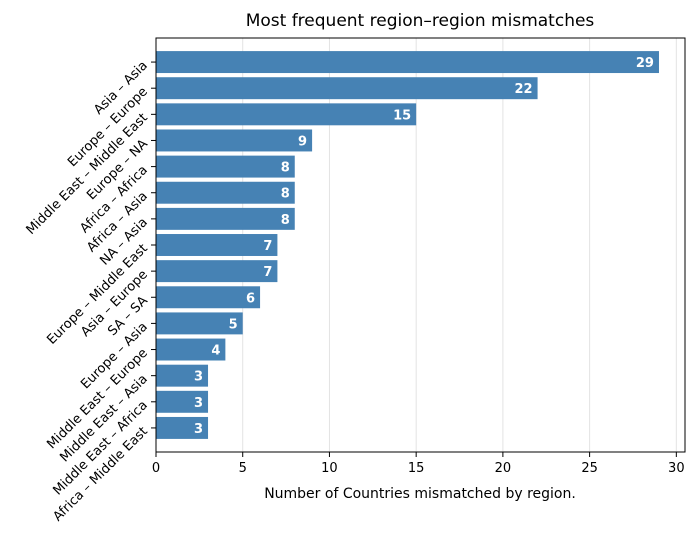 The image size is (698, 560). Describe the element at coordinates (420, 21) in the screenshot. I see `chart-title: Most frequent region–region mismatches` at that location.